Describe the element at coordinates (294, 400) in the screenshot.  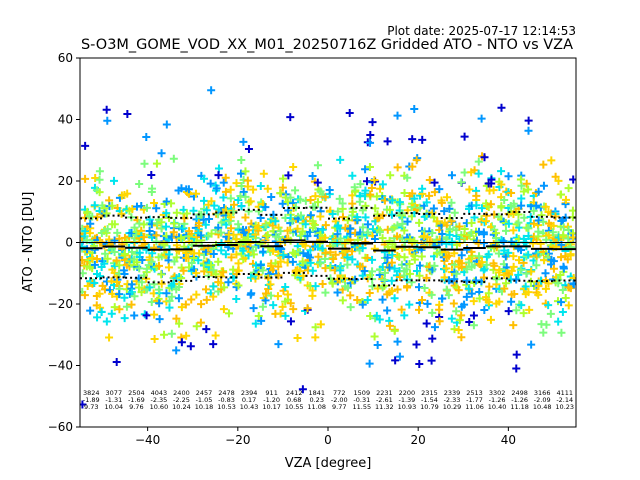
I see `bin-mean-label: 0.68` at that location.